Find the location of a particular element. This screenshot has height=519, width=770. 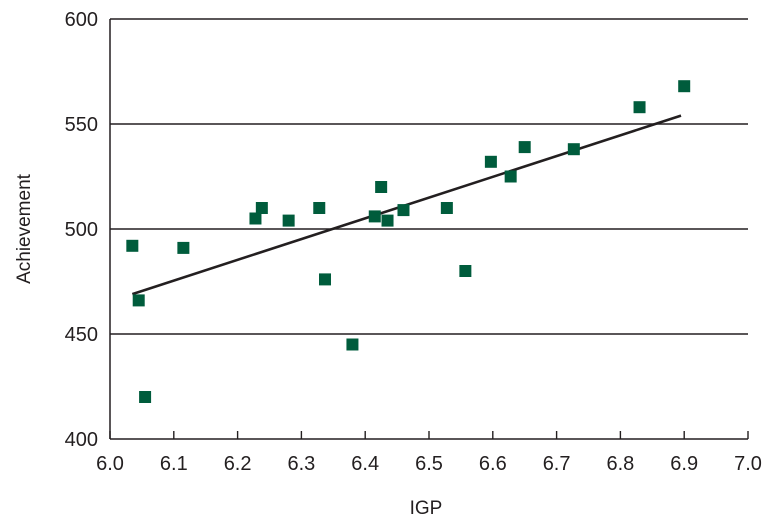

x-tick-label: 6.2 is located at coordinates (238, 464).